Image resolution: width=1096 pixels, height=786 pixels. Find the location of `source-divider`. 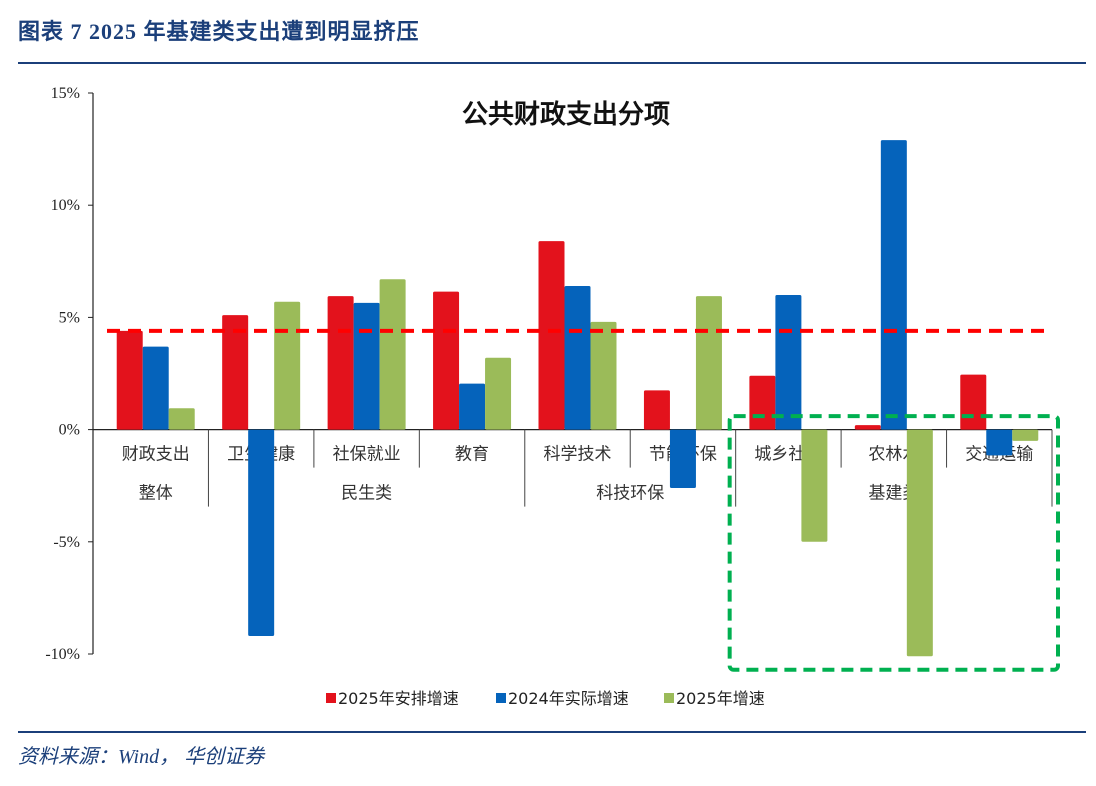

source-divider is located at coordinates (552, 732).